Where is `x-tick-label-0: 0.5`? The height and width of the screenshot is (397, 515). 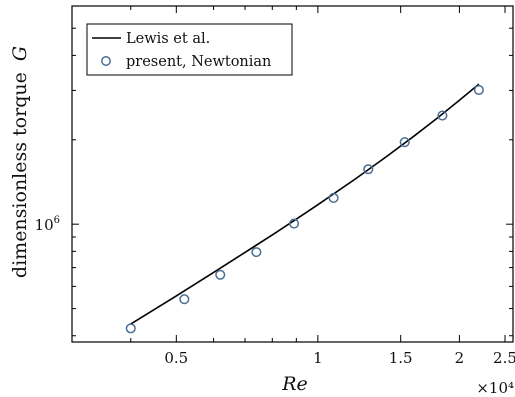
x-tick-label-0: 0.5 is located at coordinates (176, 358).